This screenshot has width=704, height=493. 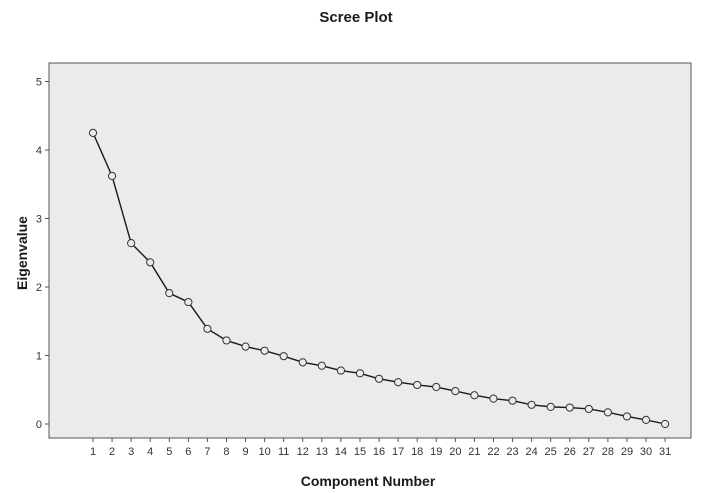 I want to click on x-tick-label: 30, so click(x=646, y=452).